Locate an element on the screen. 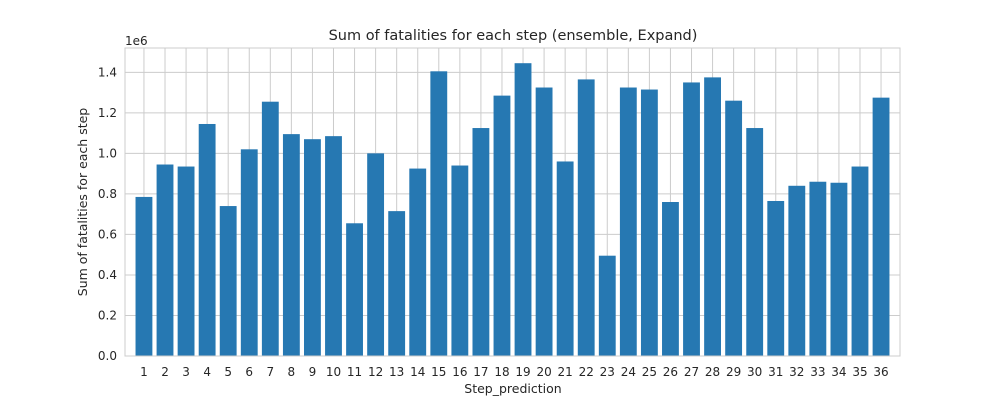 Image resolution: width=1000 pixels, height=400 pixels. x-tick-label: 7 is located at coordinates (270, 372).